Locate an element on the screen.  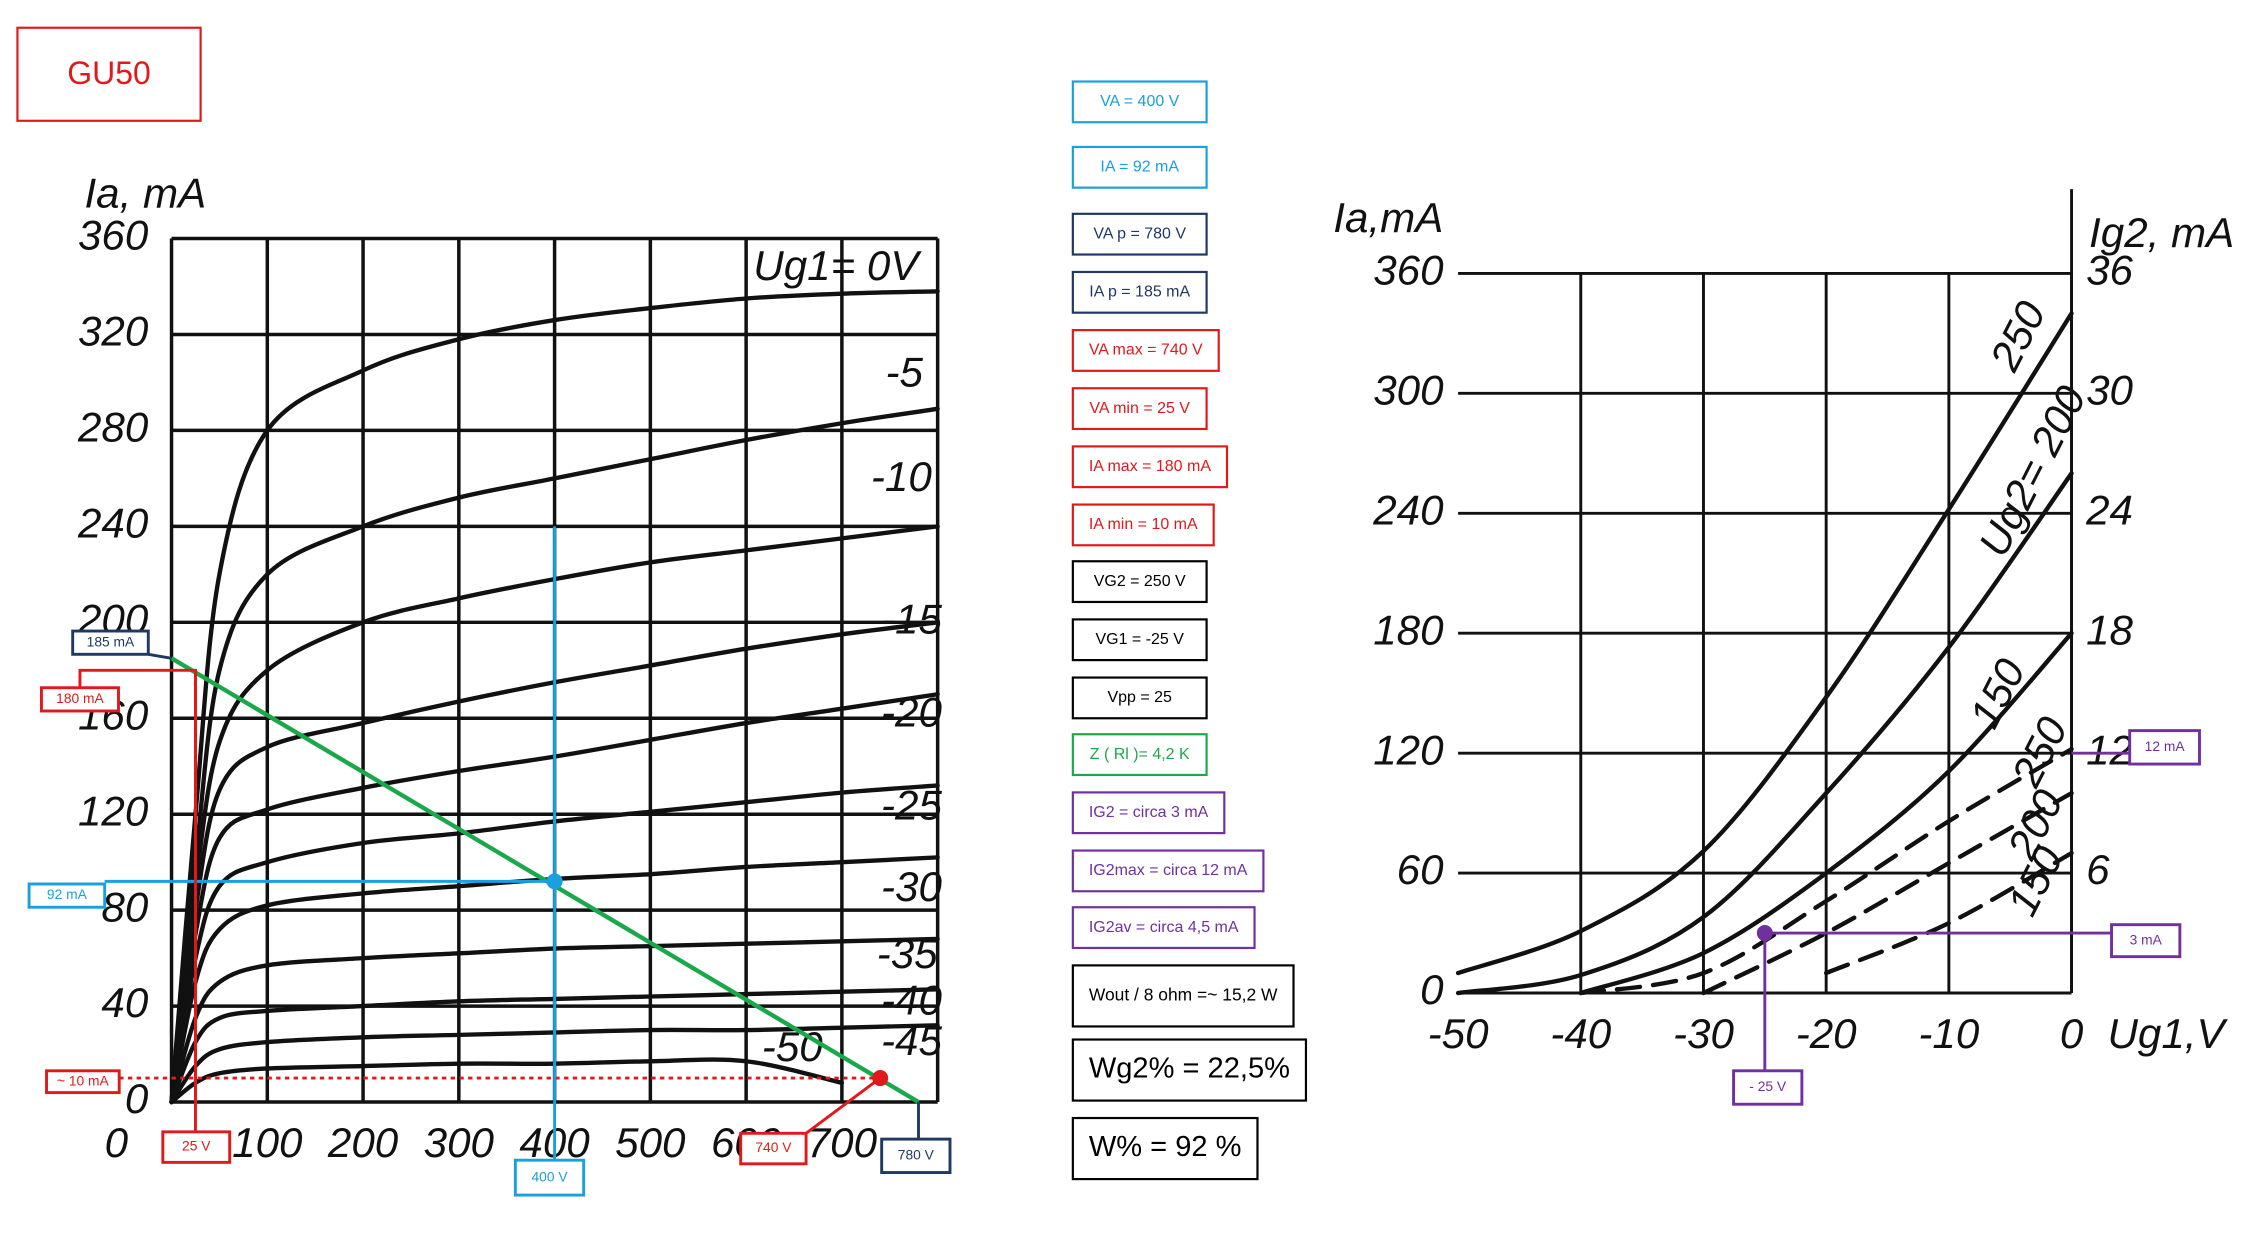
x-tick-label: -50 is located at coordinates (1458, 1033).